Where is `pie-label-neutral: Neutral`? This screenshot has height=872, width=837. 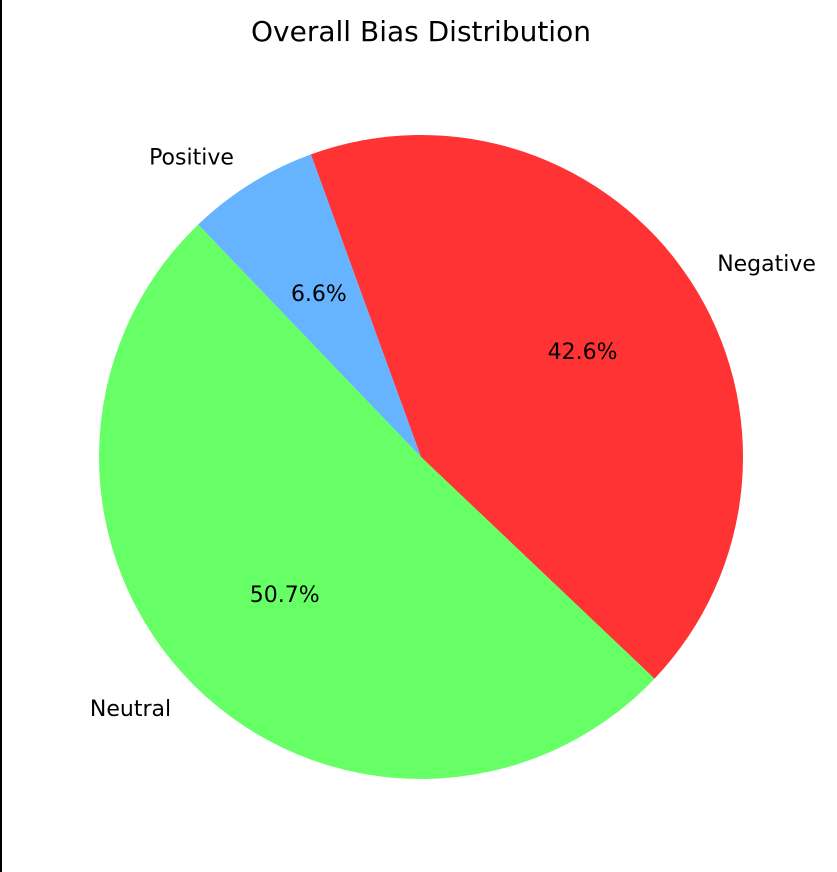 pie-label-neutral: Neutral is located at coordinates (130, 709).